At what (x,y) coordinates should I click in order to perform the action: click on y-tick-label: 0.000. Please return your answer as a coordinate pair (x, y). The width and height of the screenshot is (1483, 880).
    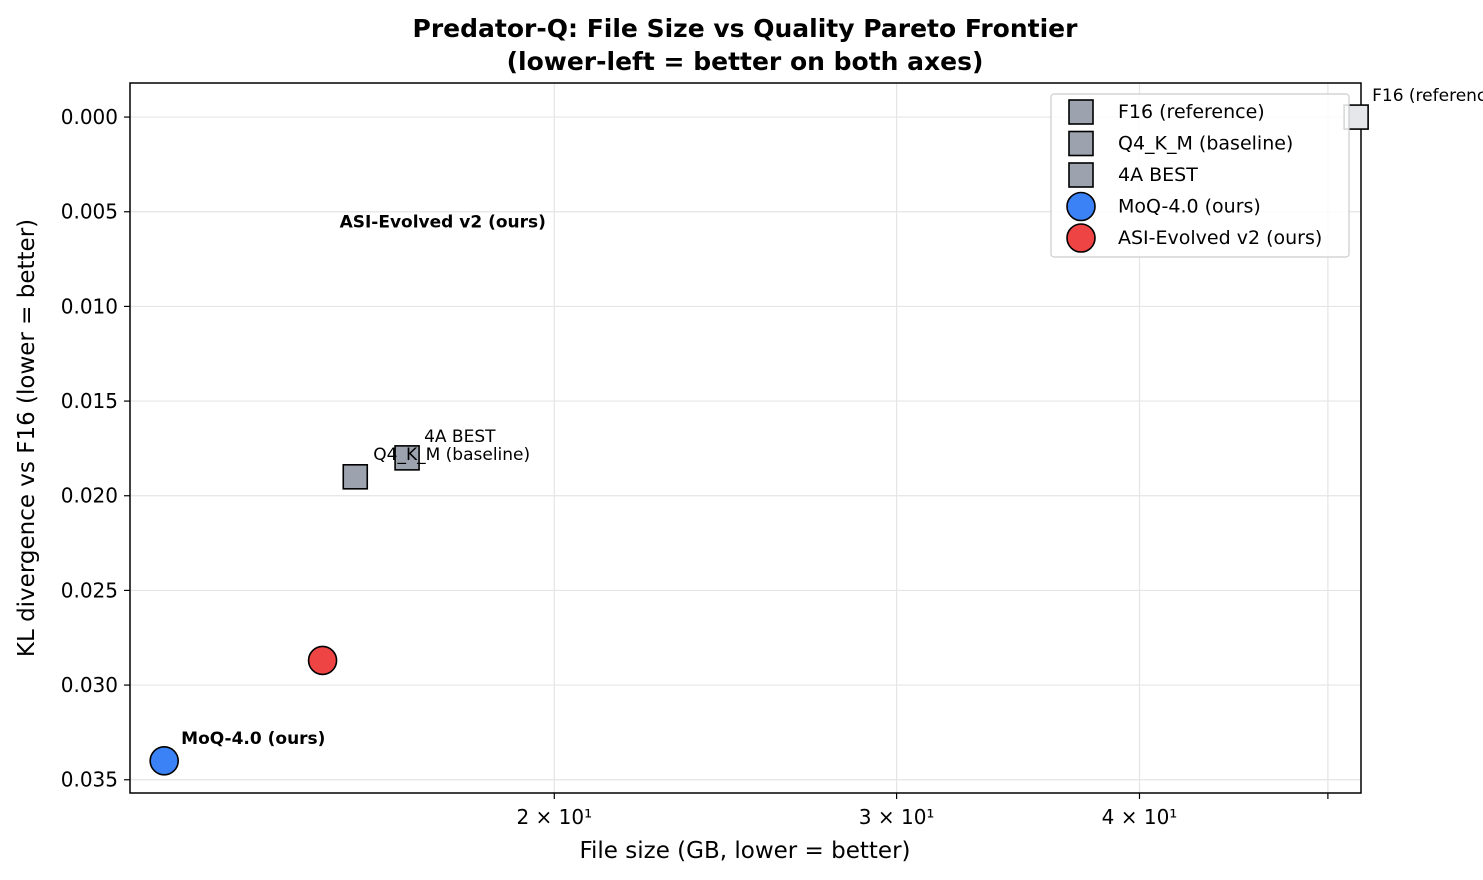
    Looking at the image, I should click on (89, 117).